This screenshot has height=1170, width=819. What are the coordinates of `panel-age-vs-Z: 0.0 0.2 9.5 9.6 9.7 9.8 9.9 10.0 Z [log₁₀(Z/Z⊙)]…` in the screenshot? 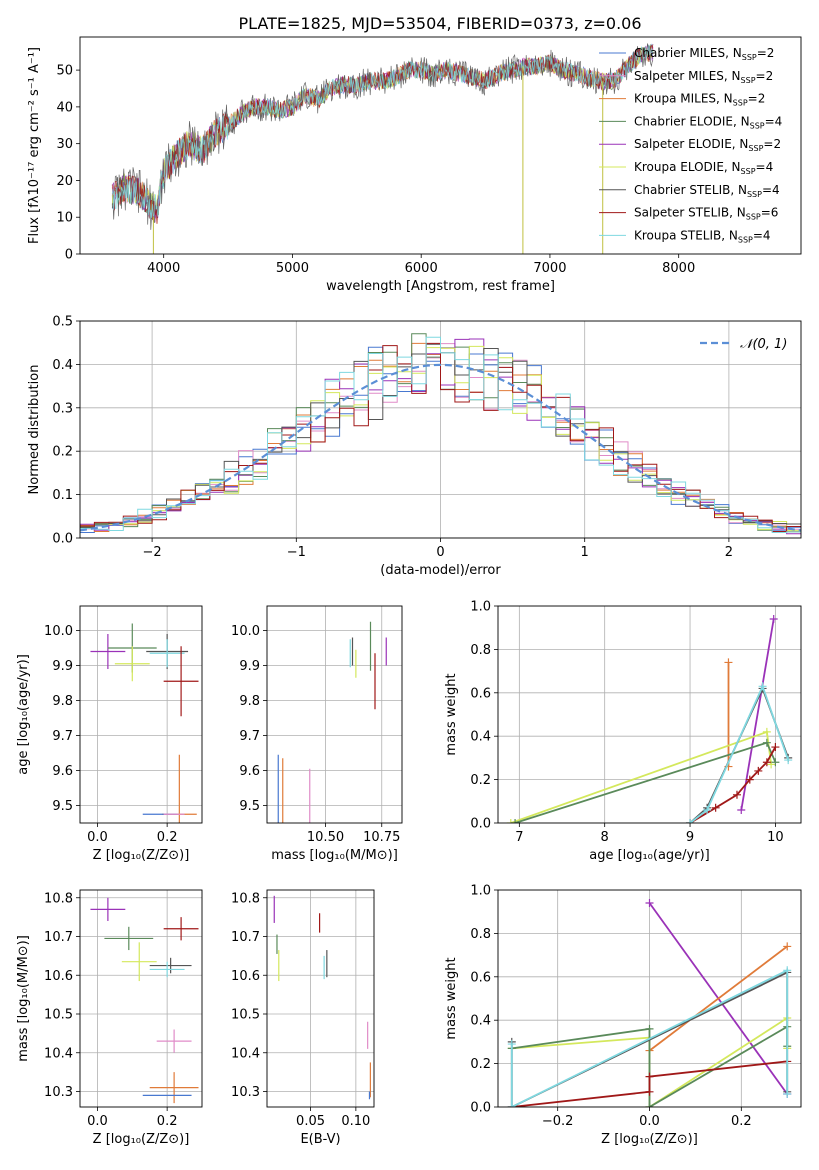 It's located at (109, 734).